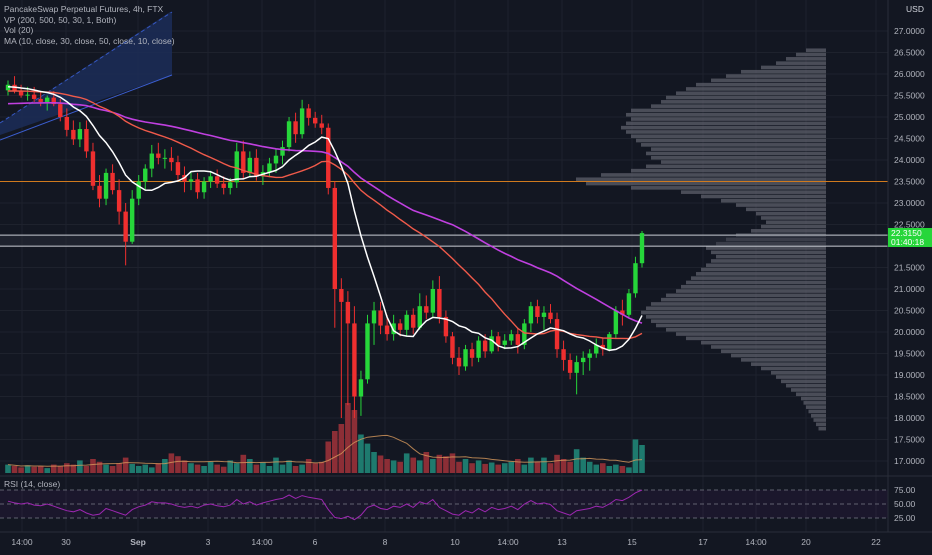 The height and width of the screenshot is (555, 932). Describe the element at coordinates (84, 9) in the screenshot. I see `symbol-title: PancakeSwap Perpetual Futures, 4h, FTX` at that location.